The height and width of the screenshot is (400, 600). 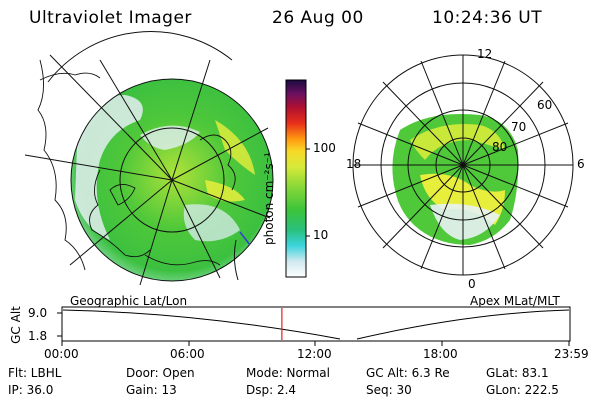 What do you see at coordinates (269, 198) in the screenshot?
I see `colorbar-unit-label: photon cm⁻²s⁻¹` at bounding box center [269, 198].